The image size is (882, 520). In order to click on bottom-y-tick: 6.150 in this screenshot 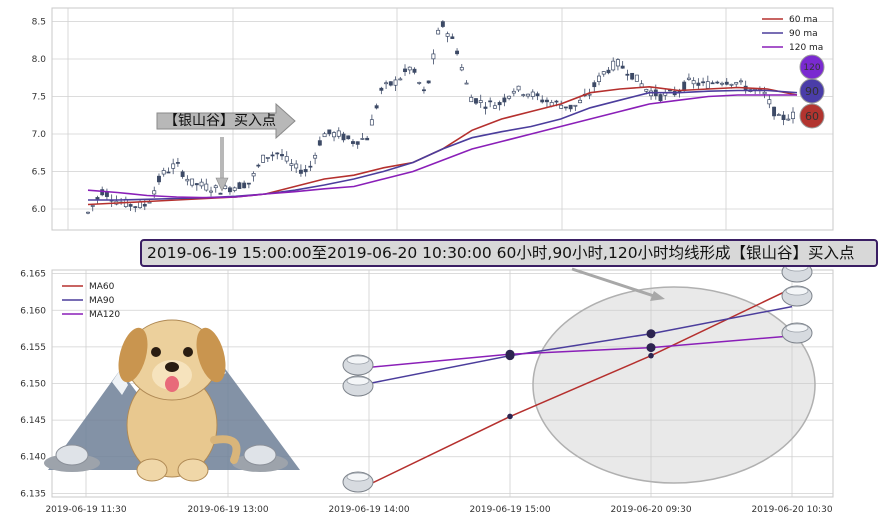, I will do `click(33, 385)`.